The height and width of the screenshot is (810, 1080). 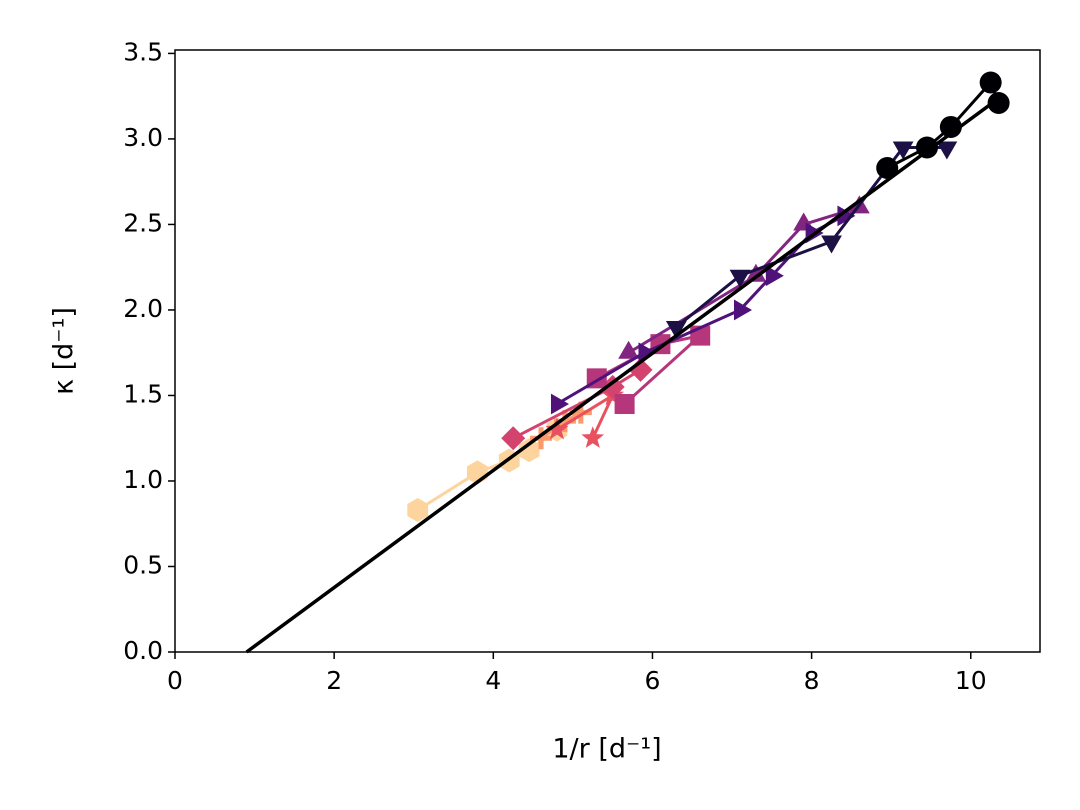 What do you see at coordinates (143, 51) in the screenshot?
I see `y-tick-label: 3.5` at bounding box center [143, 51].